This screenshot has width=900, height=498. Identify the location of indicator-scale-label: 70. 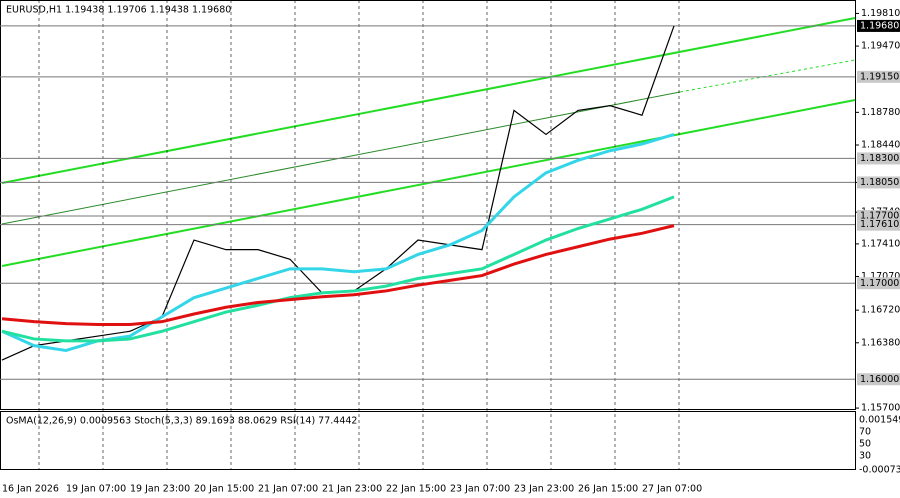
(865, 432).